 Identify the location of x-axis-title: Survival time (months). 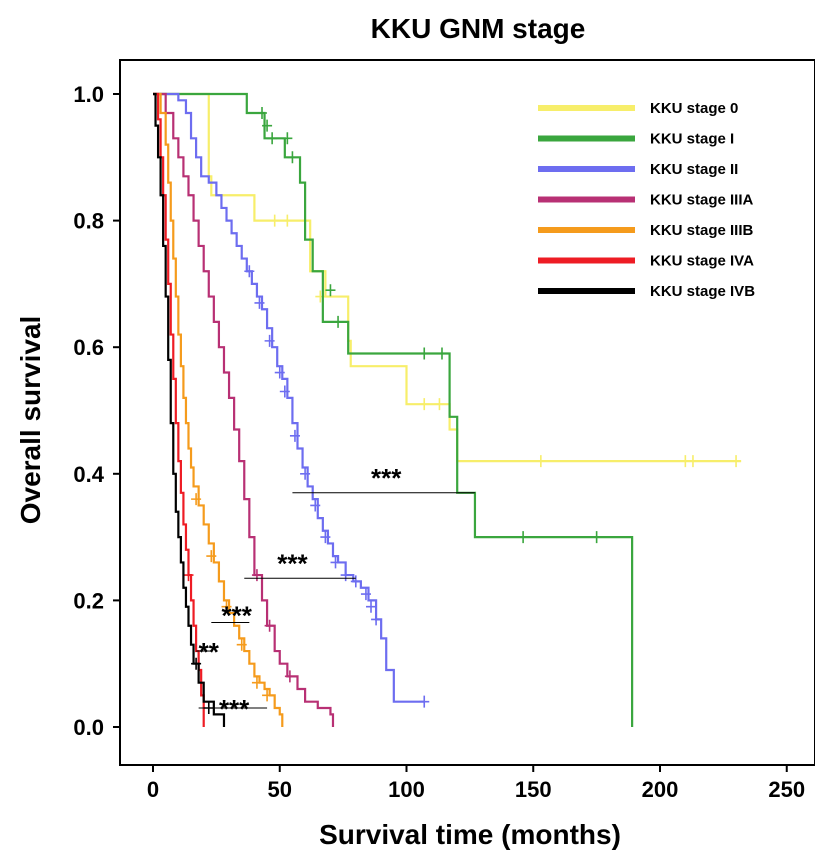
(470, 834).